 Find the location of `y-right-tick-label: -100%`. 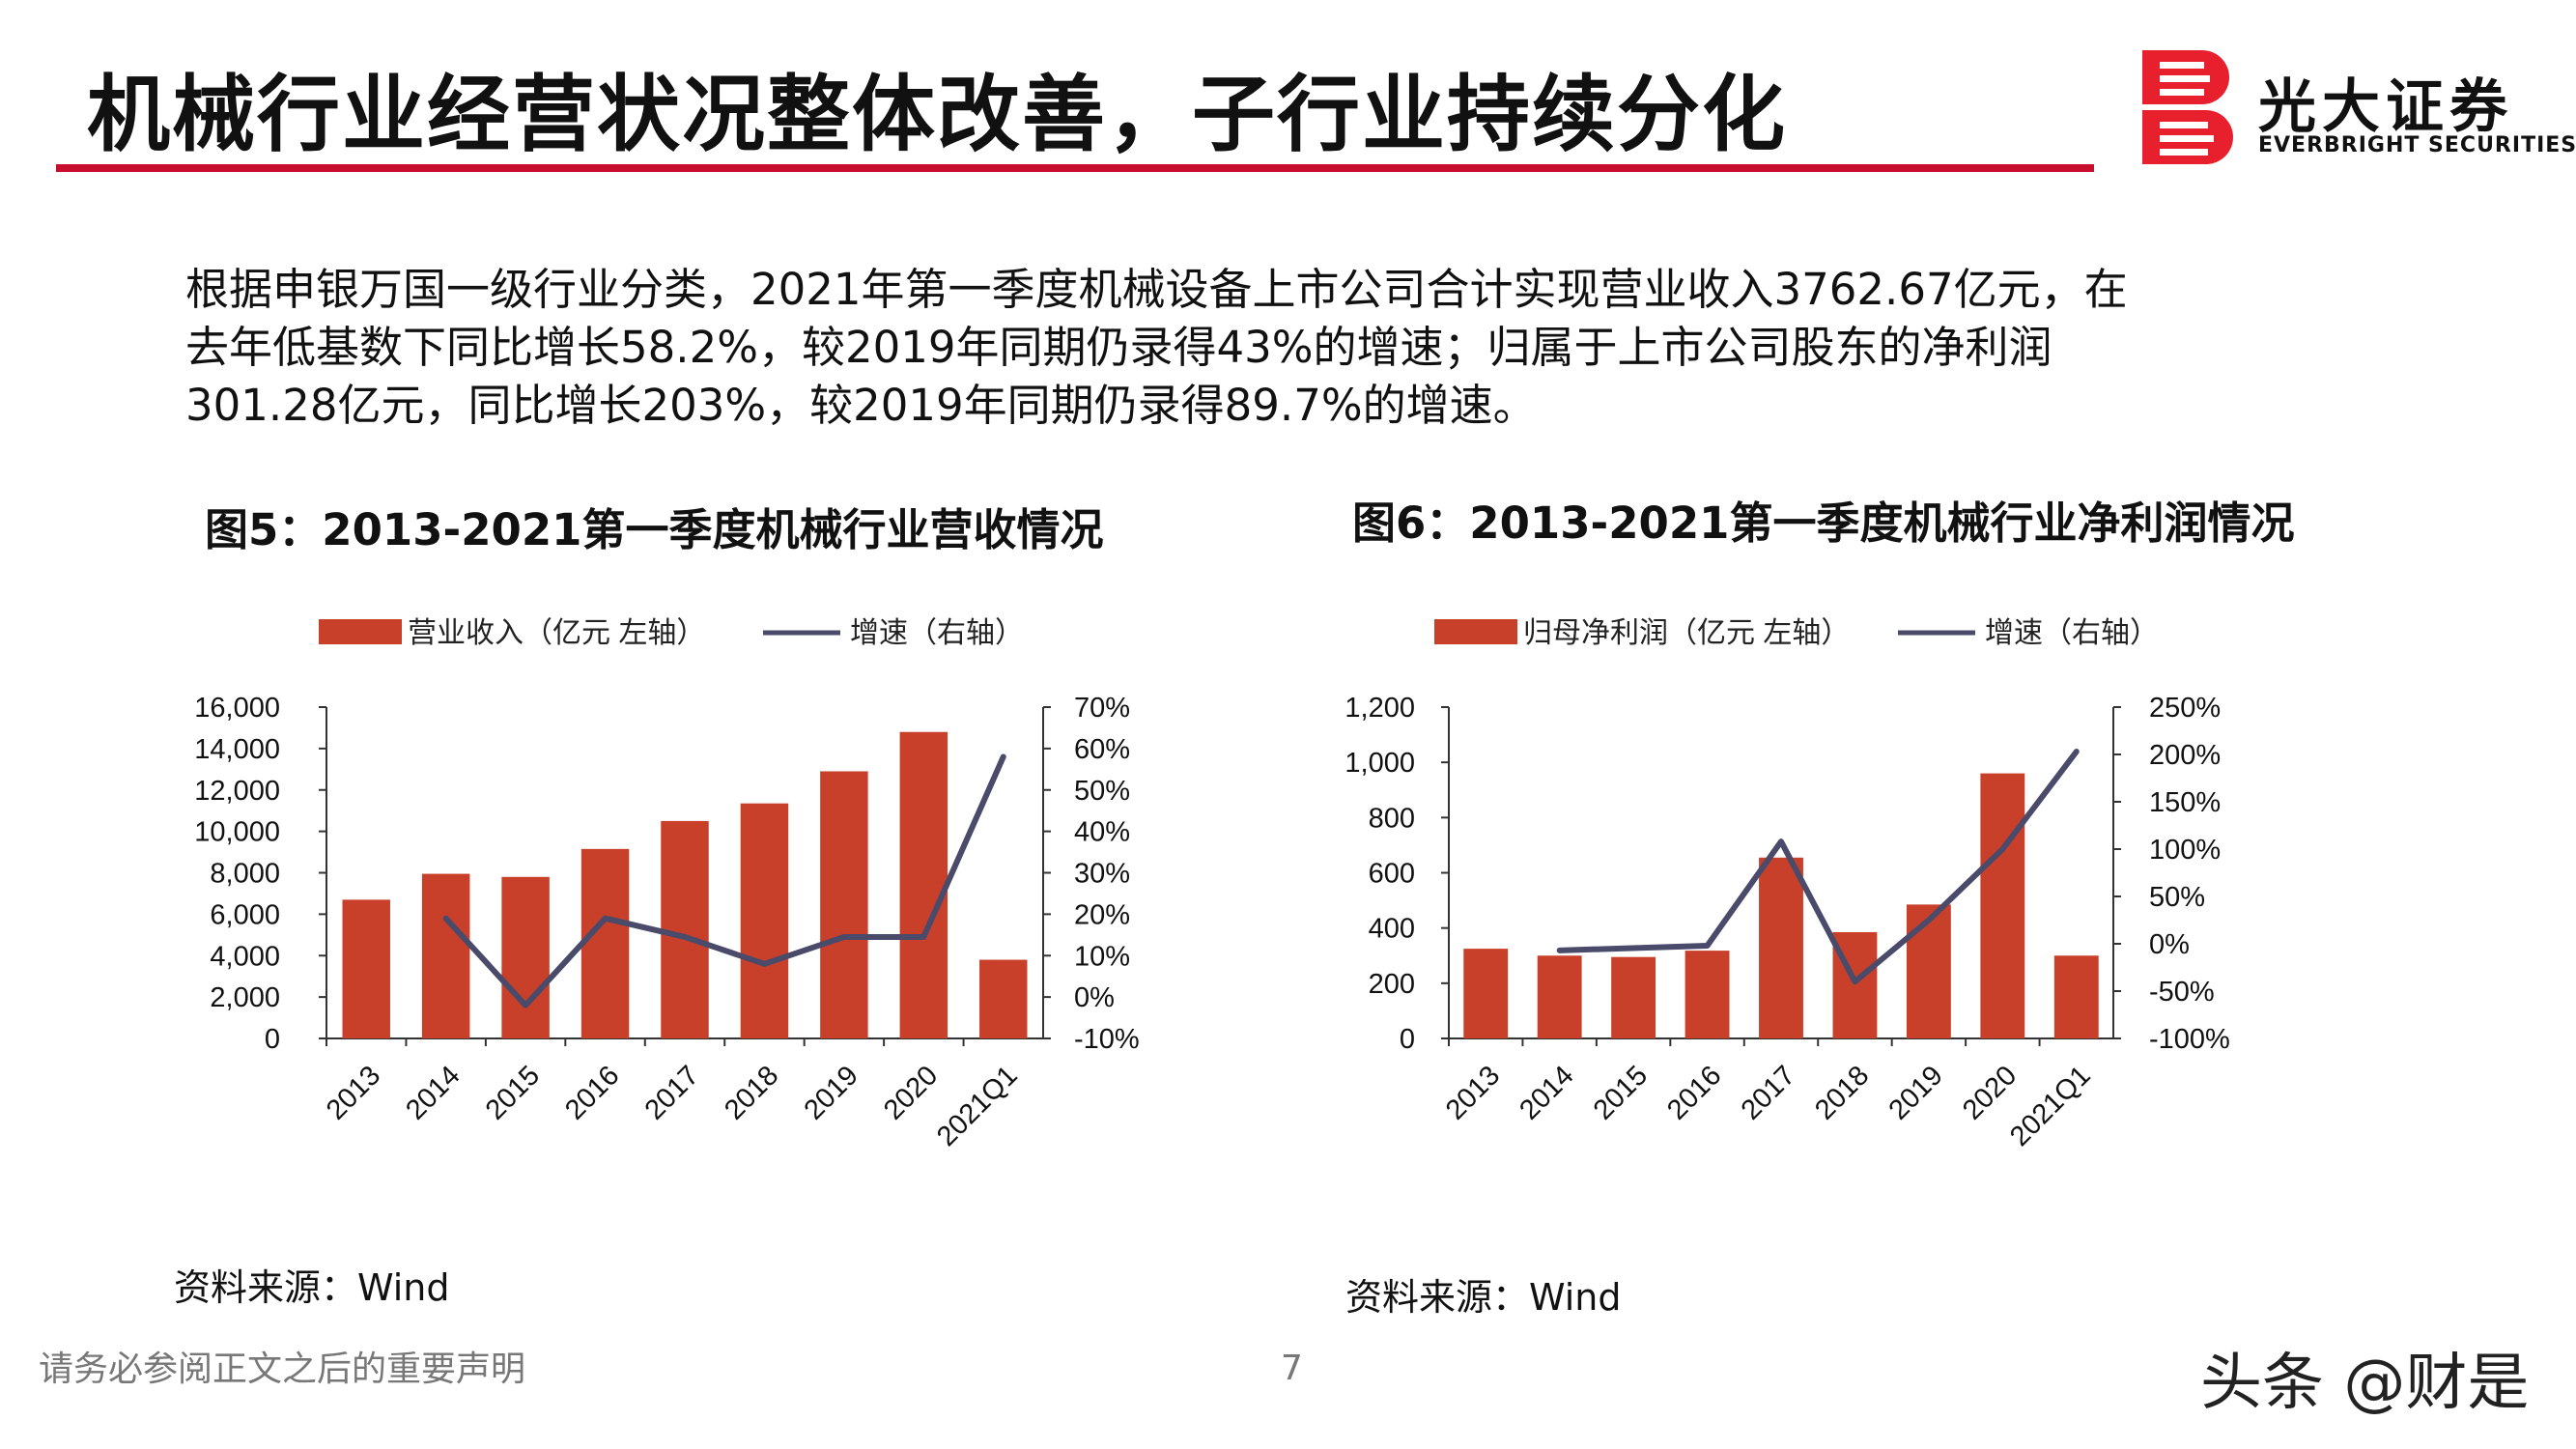

y-right-tick-label: -100% is located at coordinates (2189, 1039).